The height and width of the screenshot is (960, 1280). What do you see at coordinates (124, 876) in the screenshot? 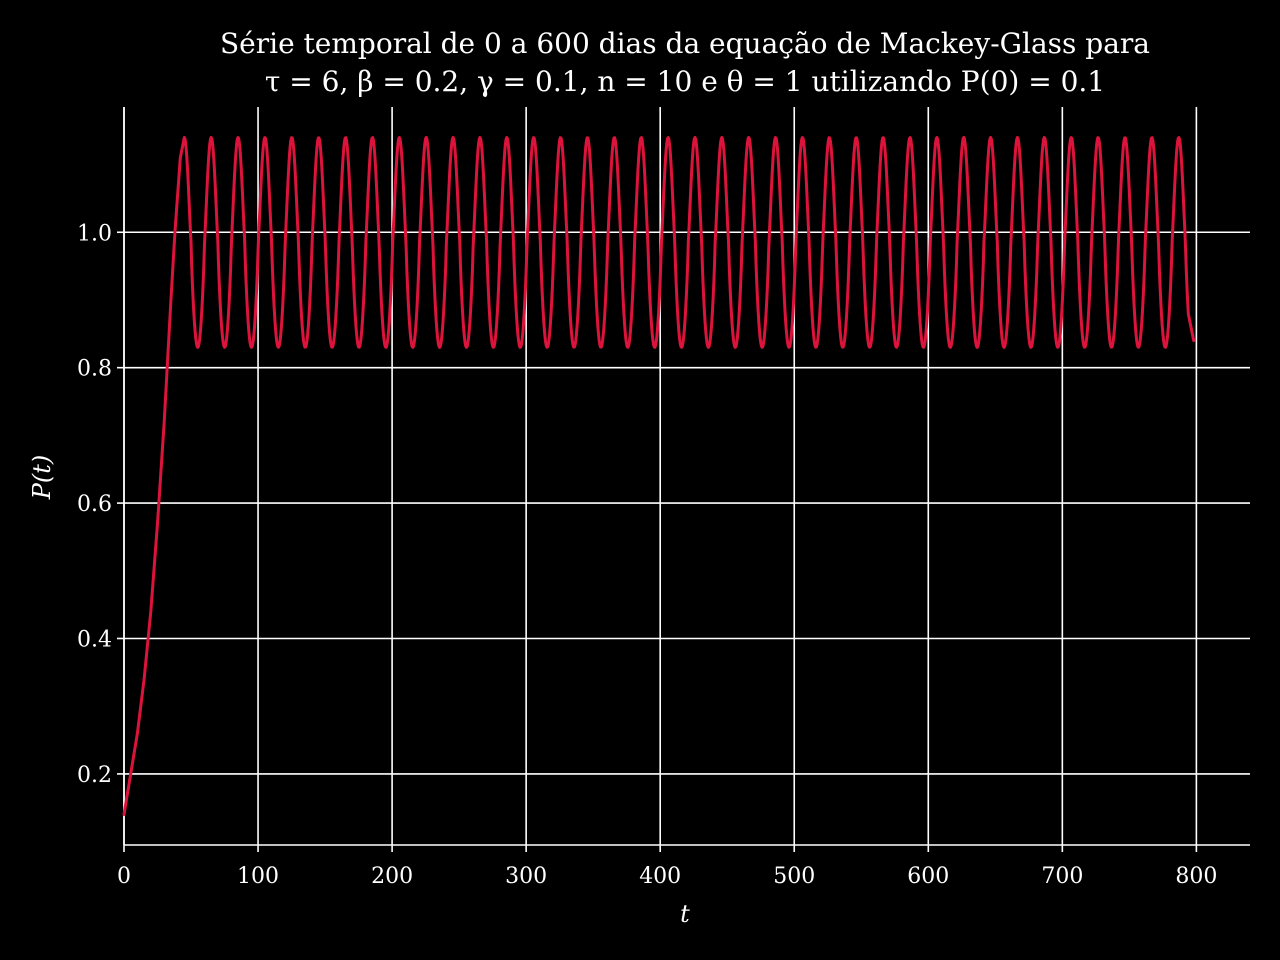
I see `x-tick-label: 0` at bounding box center [124, 876].